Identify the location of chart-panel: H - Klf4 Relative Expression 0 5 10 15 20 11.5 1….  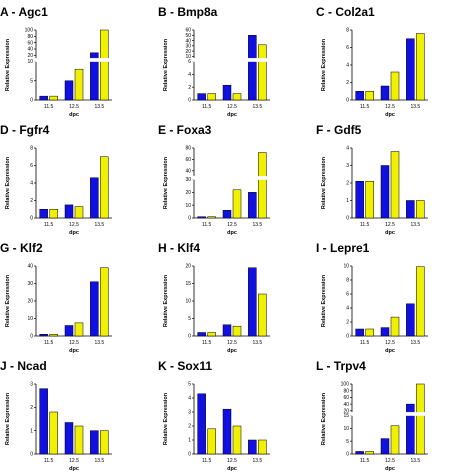
(214, 297).